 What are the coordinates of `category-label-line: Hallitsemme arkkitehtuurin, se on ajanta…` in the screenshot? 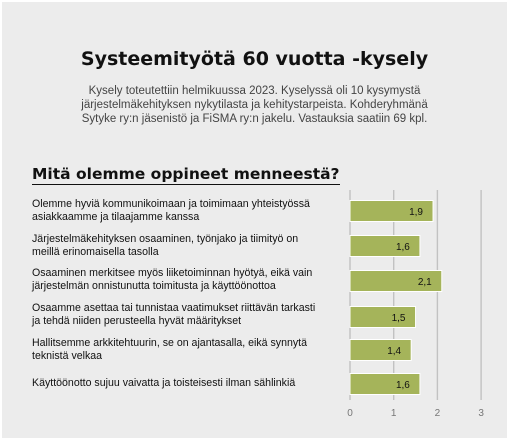 It's located at (169, 343).